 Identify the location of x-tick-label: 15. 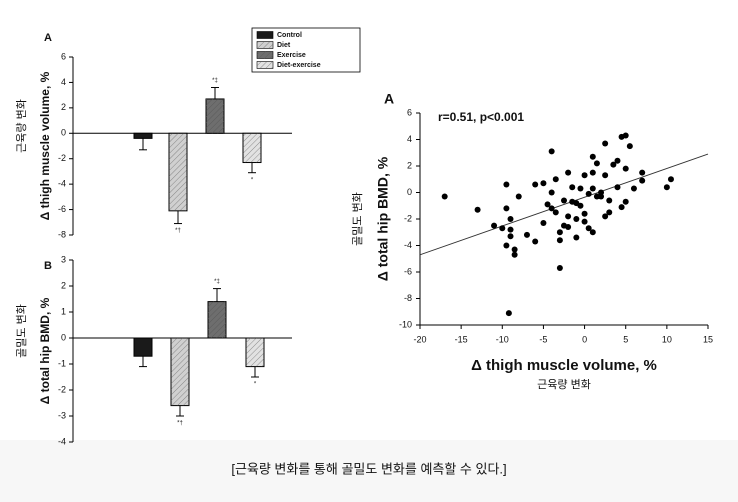
(708, 339).